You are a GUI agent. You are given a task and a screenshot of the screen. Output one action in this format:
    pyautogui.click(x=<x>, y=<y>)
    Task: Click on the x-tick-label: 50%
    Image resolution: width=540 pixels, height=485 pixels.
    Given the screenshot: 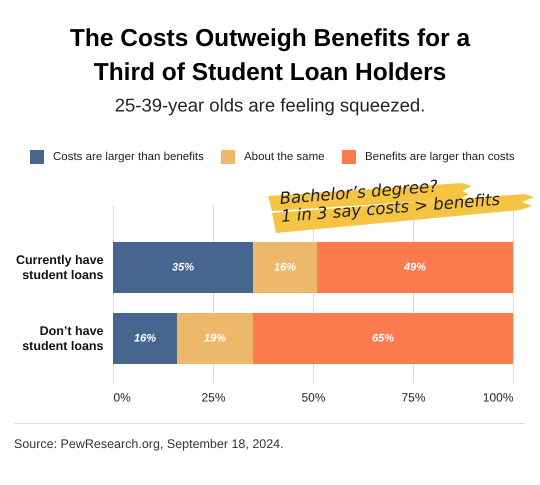 What is the action you would take?
    pyautogui.click(x=313, y=397)
    